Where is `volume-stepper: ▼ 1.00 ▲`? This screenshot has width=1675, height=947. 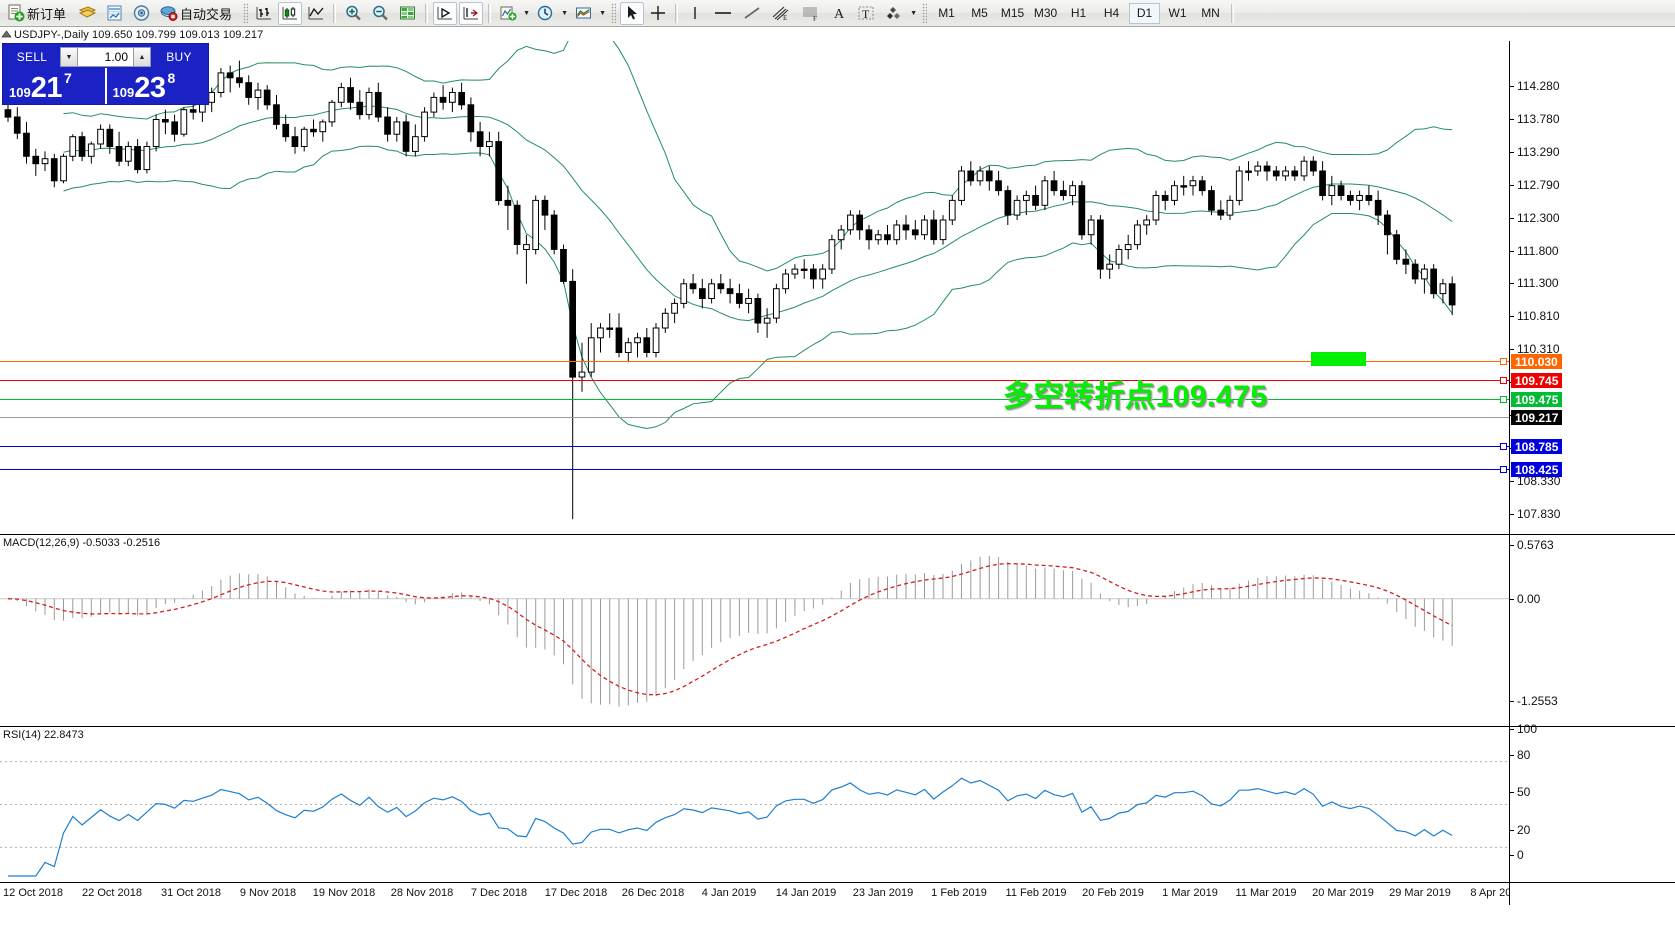 volume-stepper: ▼ 1.00 ▲ is located at coordinates (105, 57).